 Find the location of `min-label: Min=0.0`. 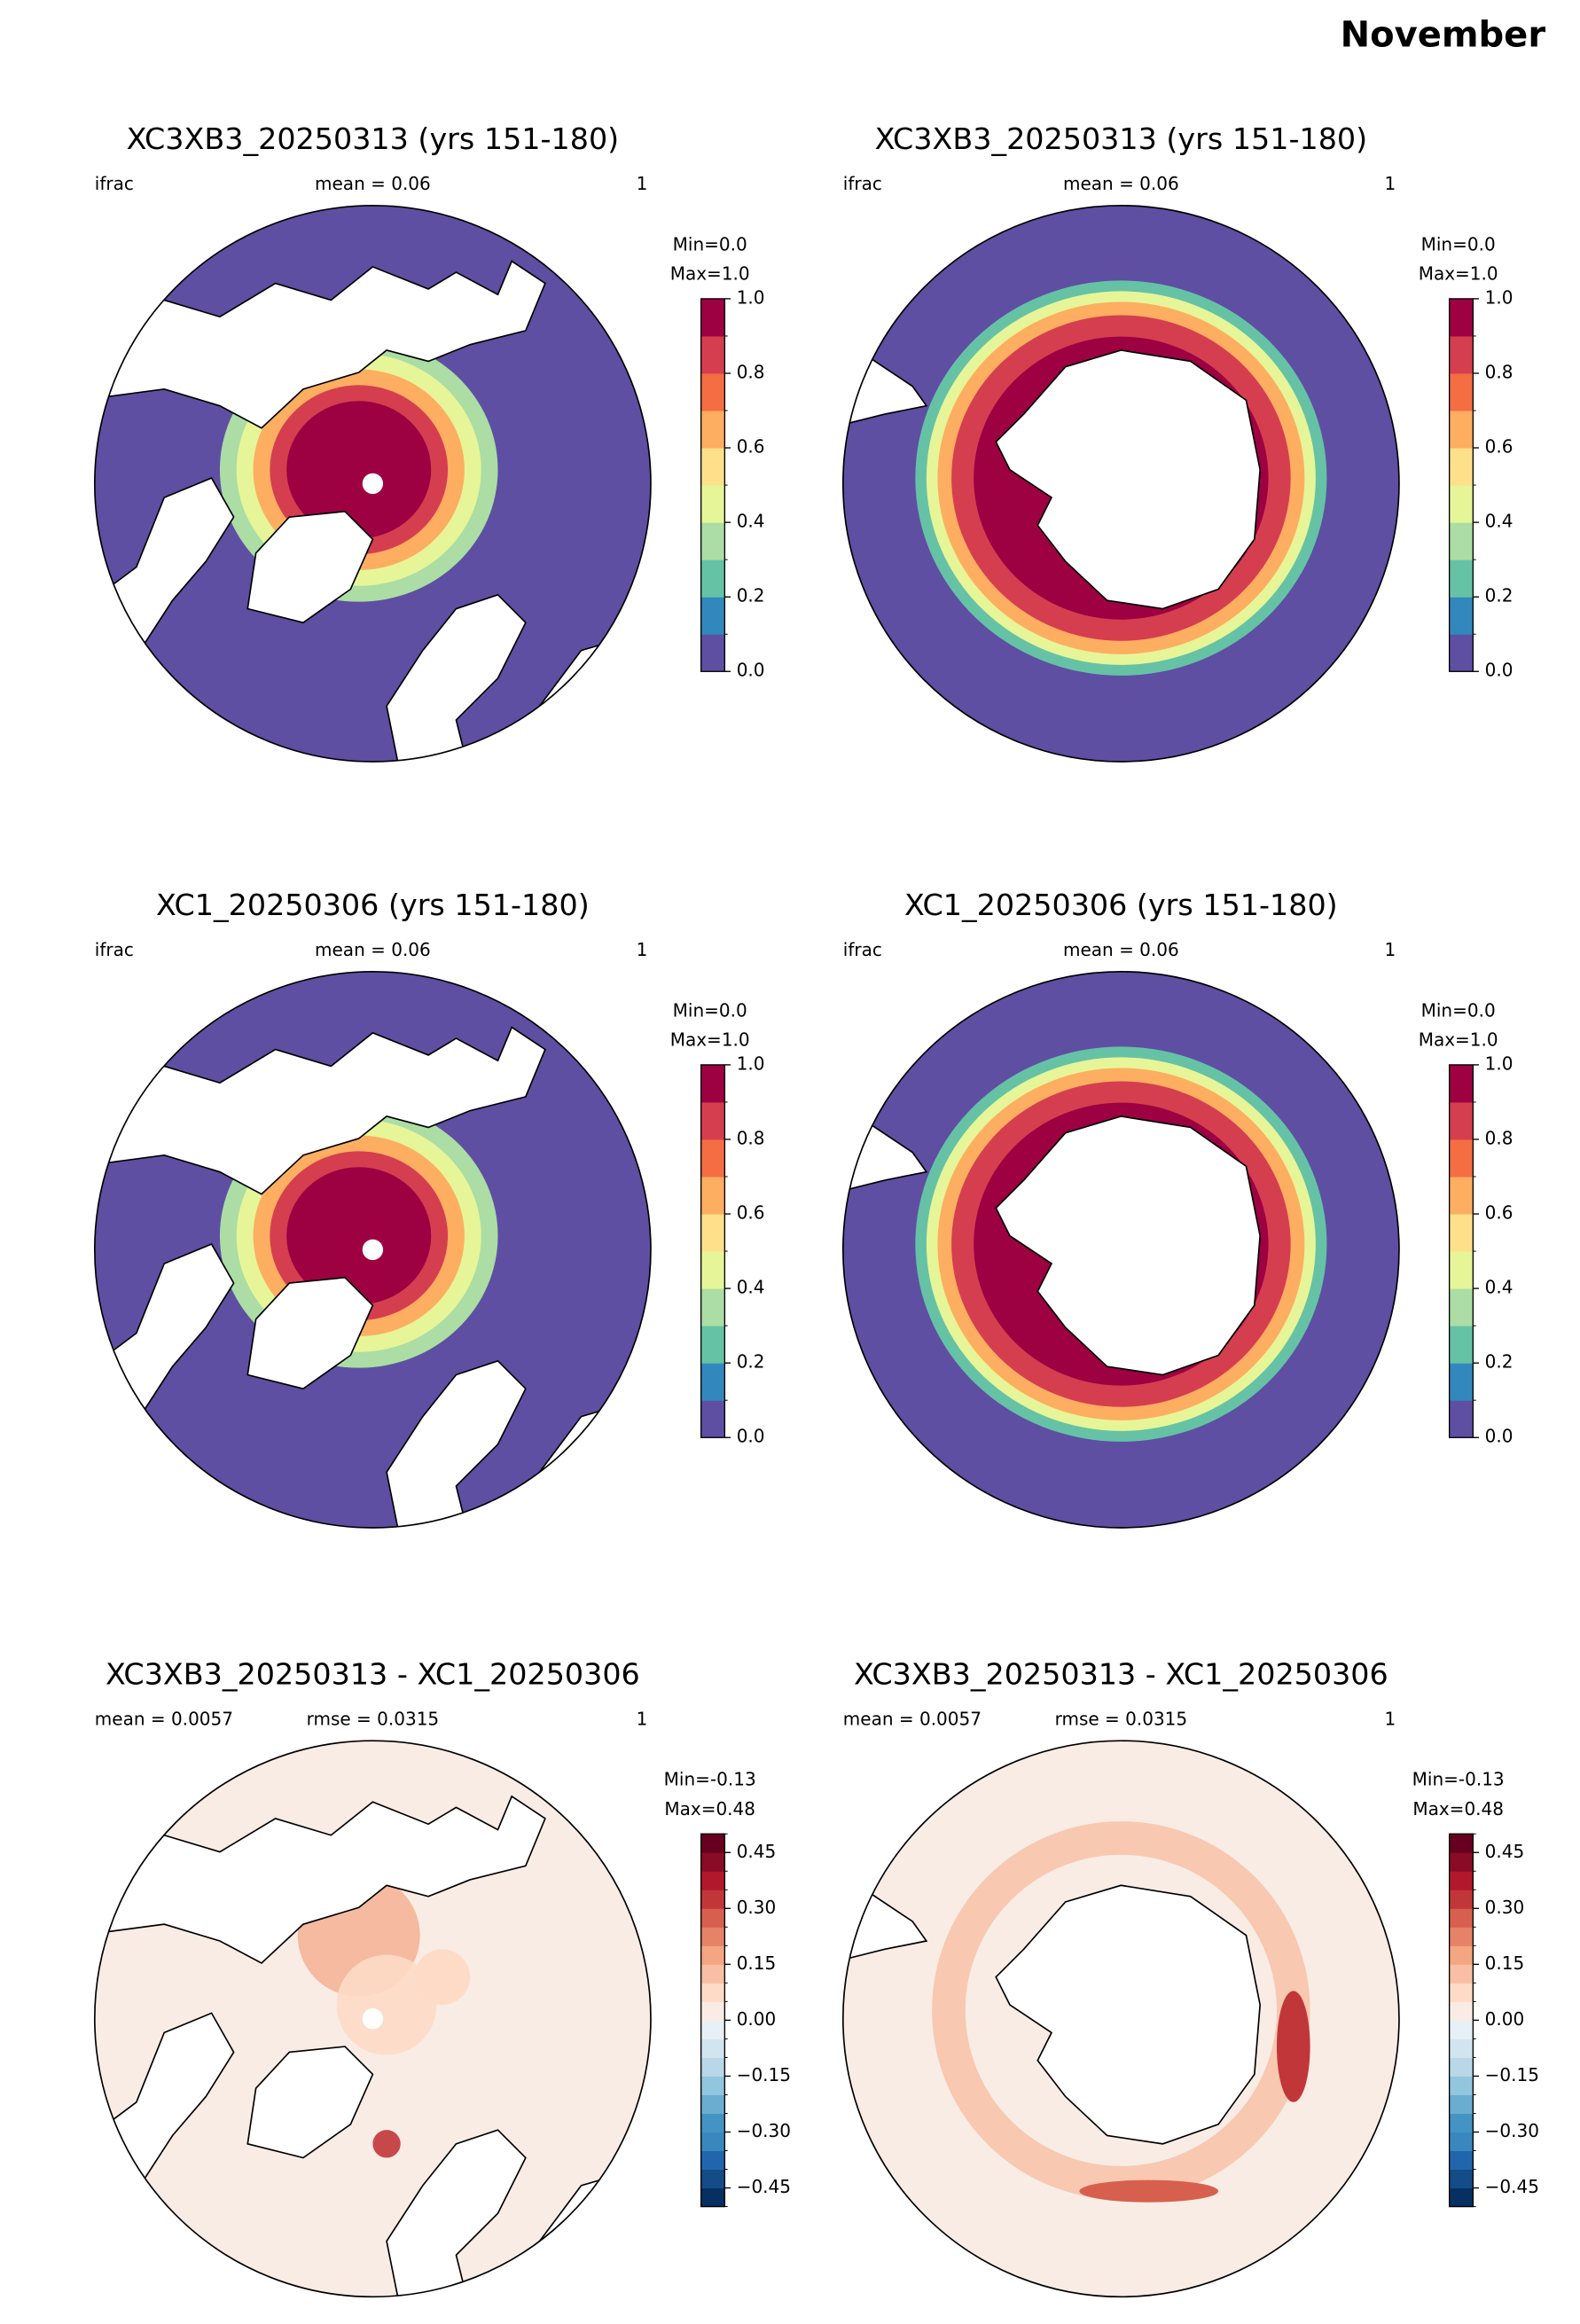

min-label: Min=0.0 is located at coordinates (1458, 1010).